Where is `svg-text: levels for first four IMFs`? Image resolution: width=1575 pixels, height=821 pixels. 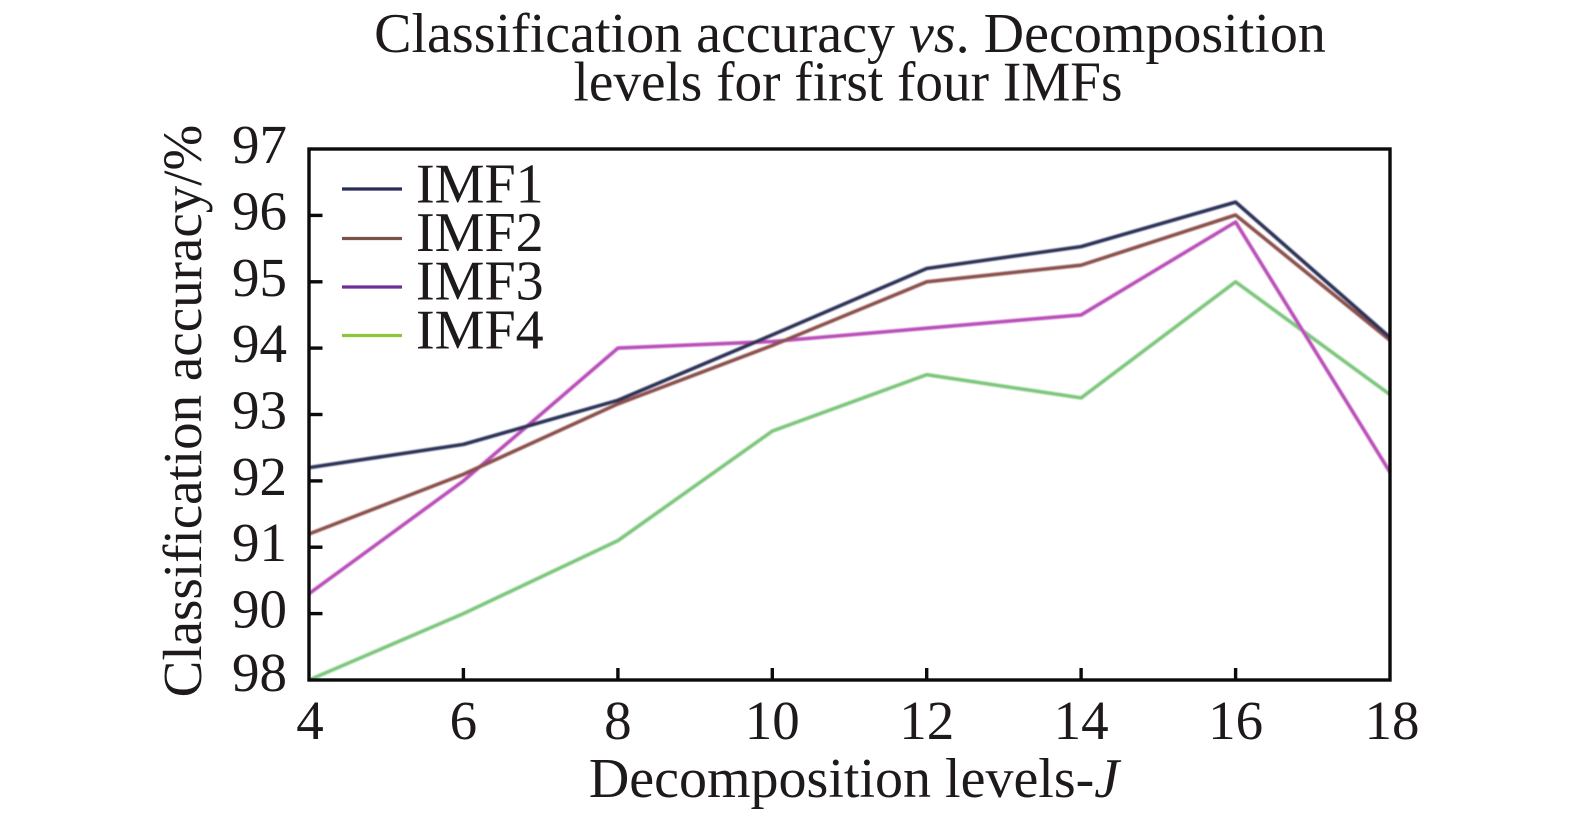 svg-text: levels for first four IMFs is located at coordinates (848, 83).